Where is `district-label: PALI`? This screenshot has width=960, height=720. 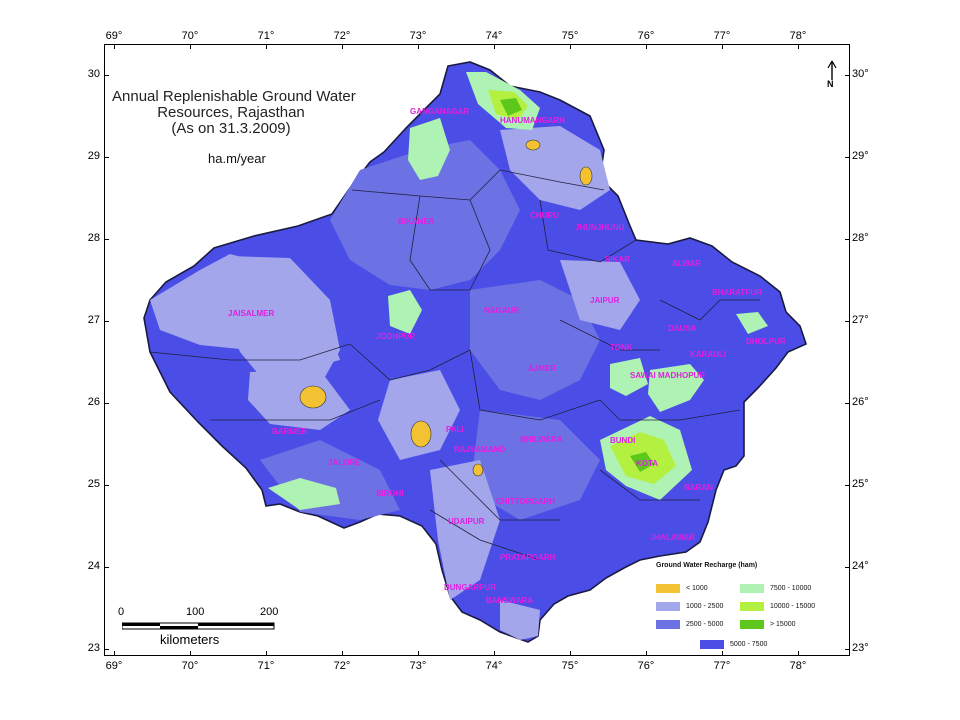 district-label: PALI is located at coordinates (455, 429).